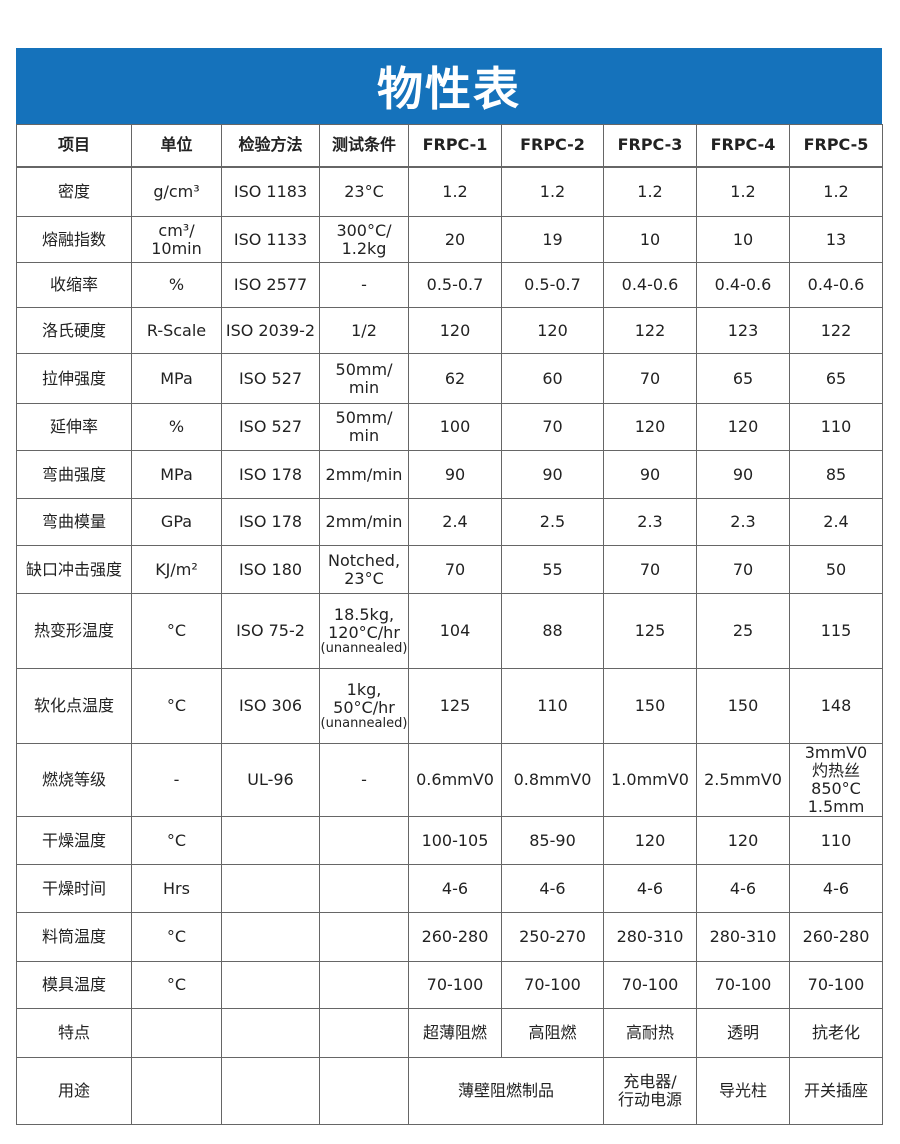 The width and height of the screenshot is (900, 1144). What do you see at coordinates (506, 1091) in the screenshot?
I see `table-cell: 薄壁阻燃制品` at bounding box center [506, 1091].